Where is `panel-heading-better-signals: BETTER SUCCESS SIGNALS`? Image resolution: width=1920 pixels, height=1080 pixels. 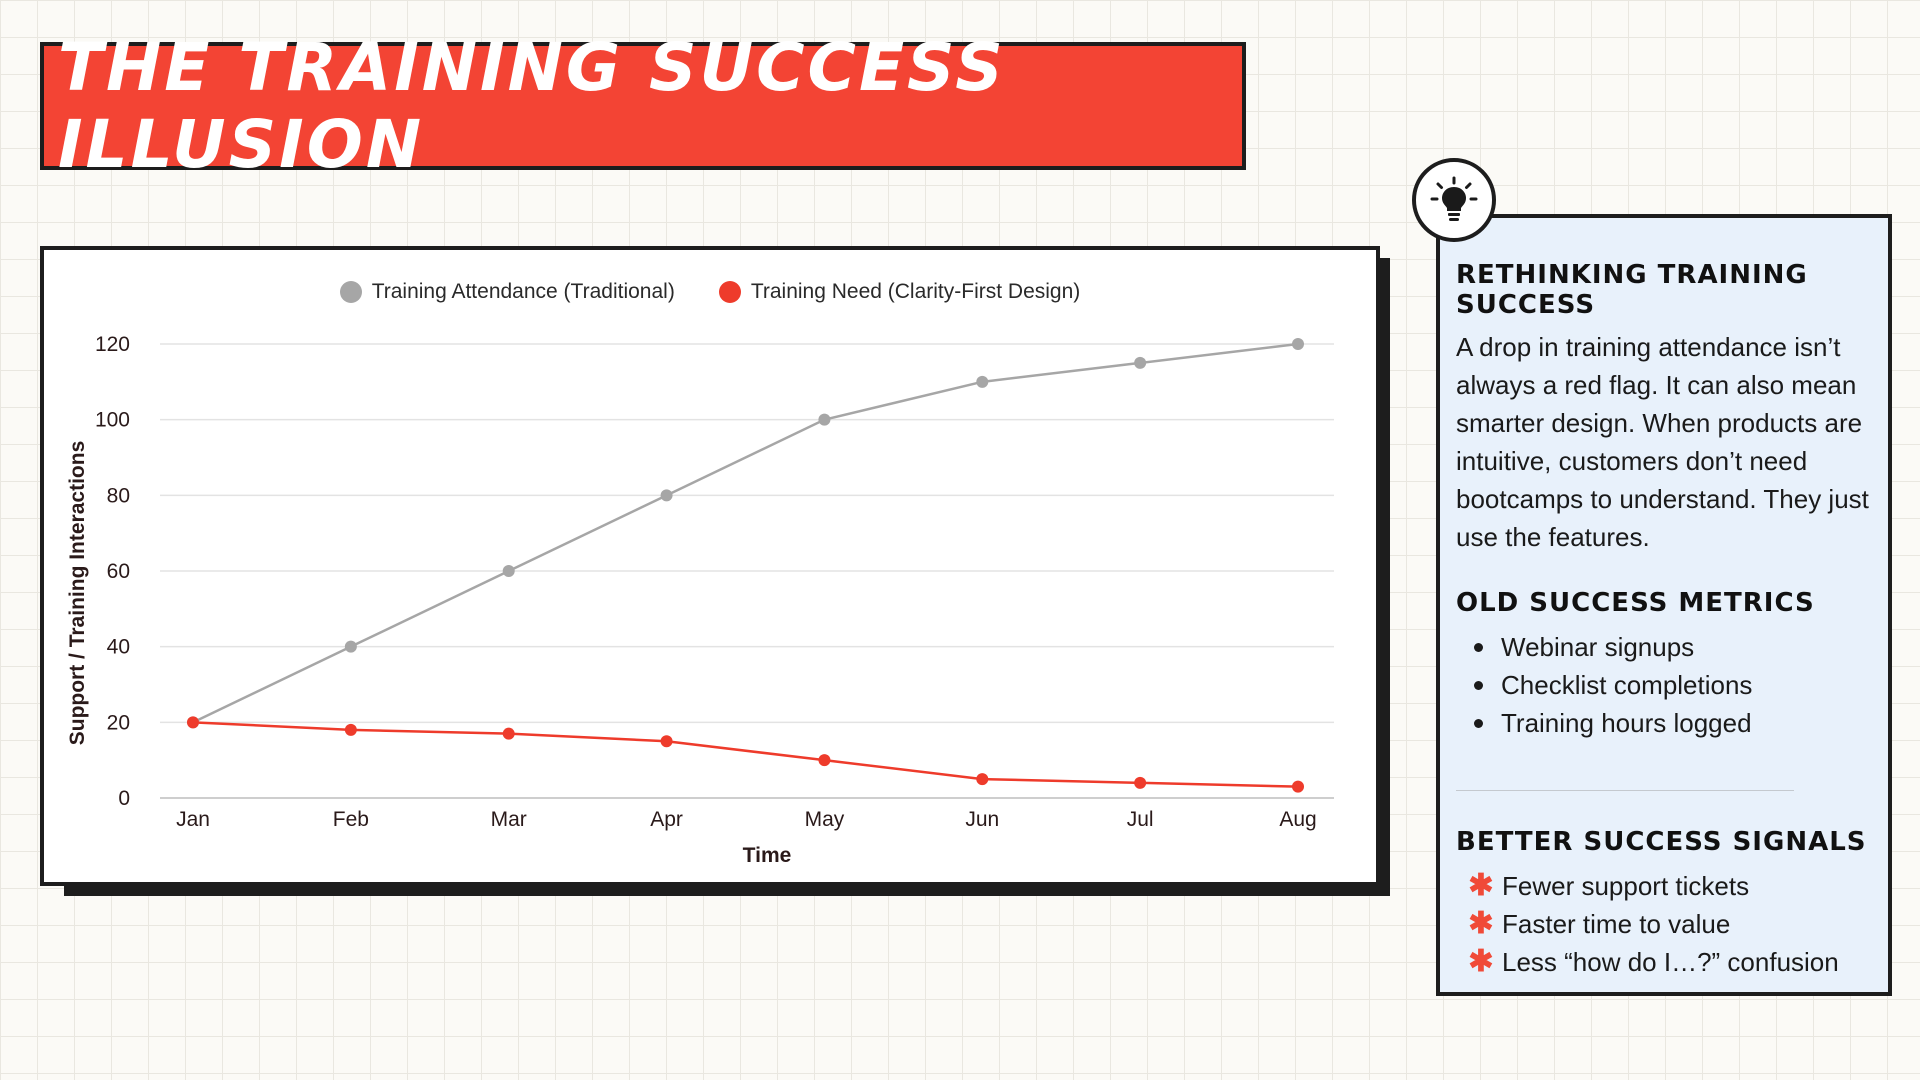 panel-heading-better-signals: BETTER SUCCESS SIGNALS is located at coordinates (1661, 842).